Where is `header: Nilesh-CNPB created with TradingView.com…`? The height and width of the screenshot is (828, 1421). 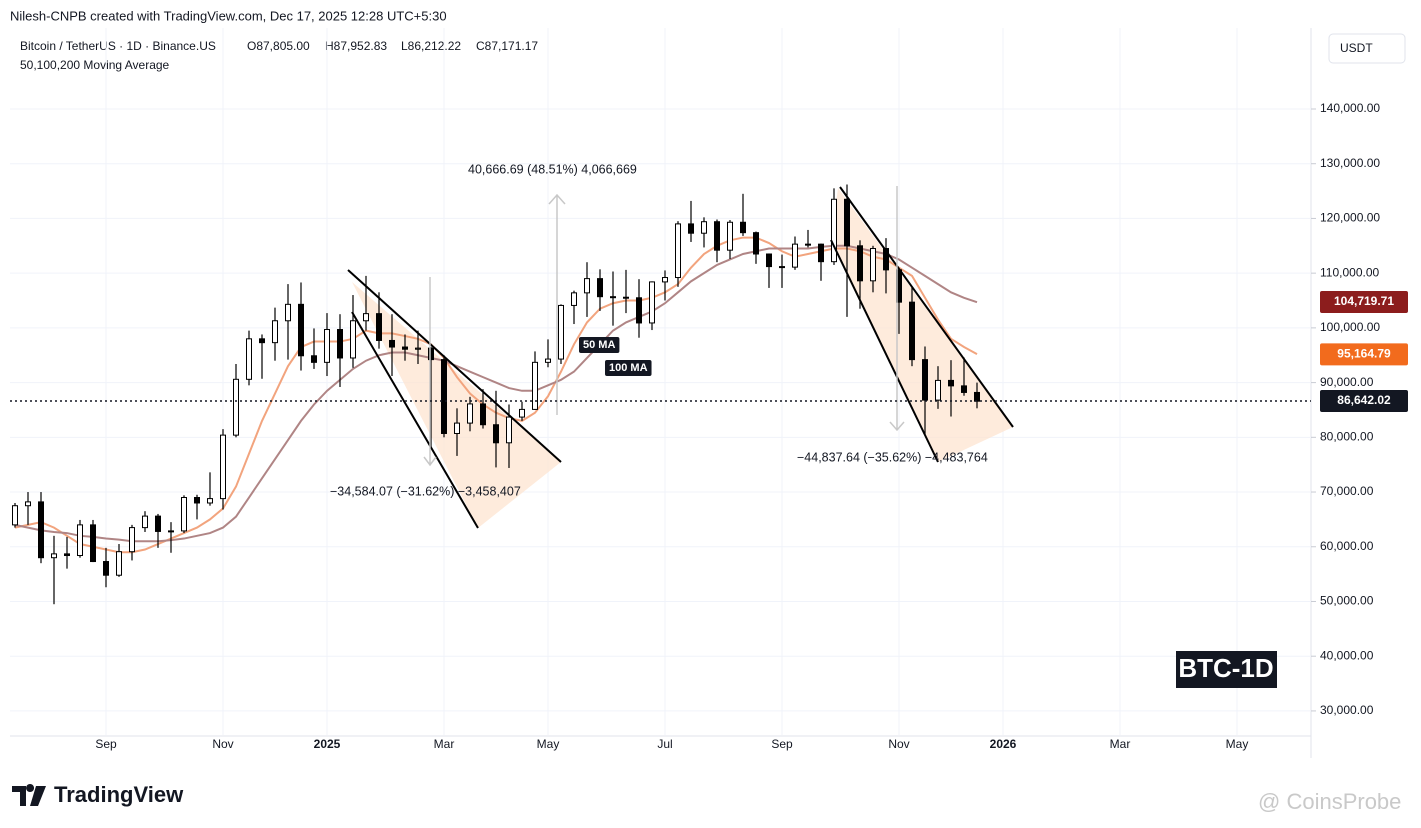 header: Nilesh-CNPB created with TradingView.com… is located at coordinates (228, 15).